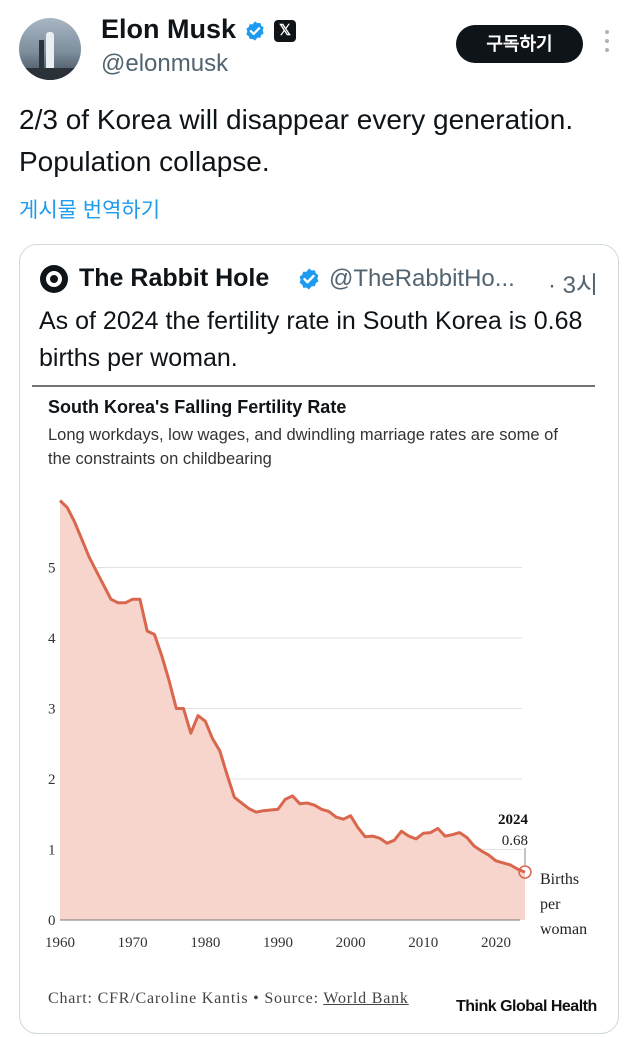  What do you see at coordinates (60, 943) in the screenshot?
I see `x-tick-label: 1960` at bounding box center [60, 943].